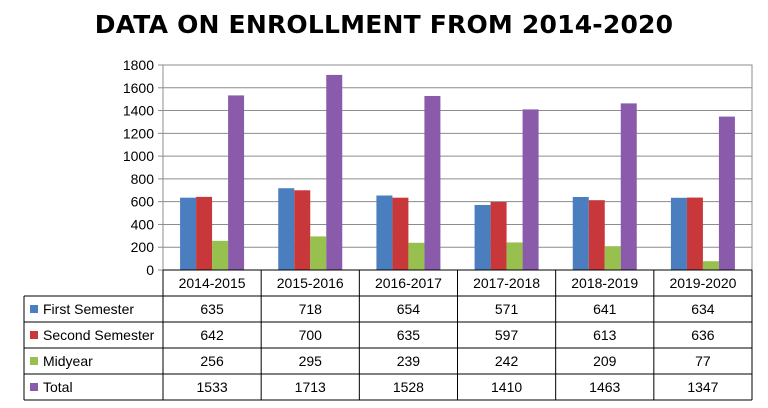 This screenshot has width=768, height=408. I want to click on y-tick-label: 600, so click(143, 202).